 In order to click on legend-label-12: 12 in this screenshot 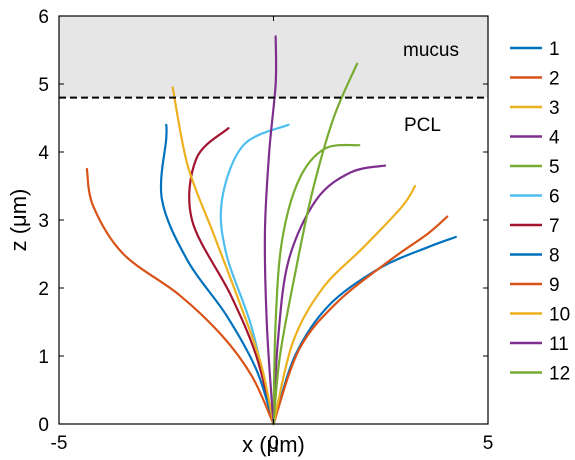, I will do `click(559, 374)`.